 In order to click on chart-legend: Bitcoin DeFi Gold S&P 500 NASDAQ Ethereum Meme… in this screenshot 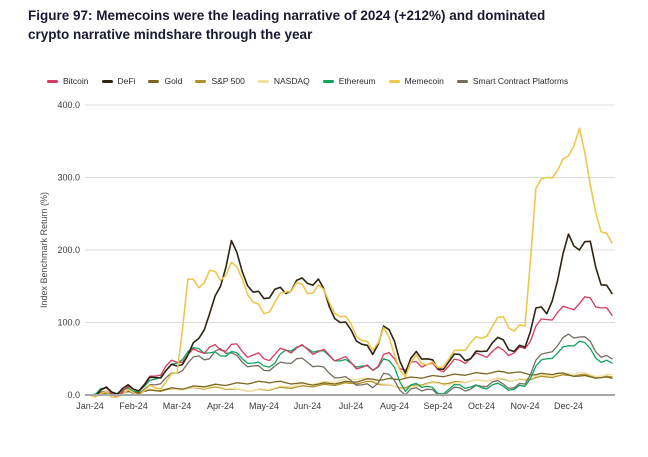, I will do `click(337, 81)`.